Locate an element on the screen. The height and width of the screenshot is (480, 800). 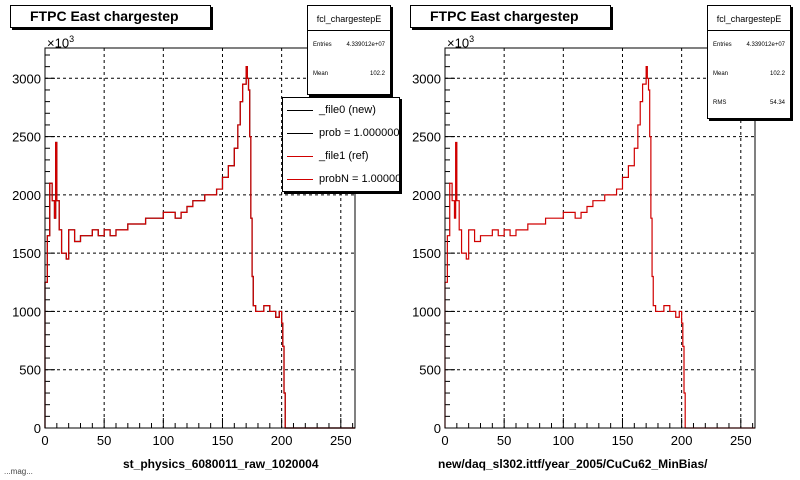
right-title-box: FTPC East chargestep is located at coordinates (510, 16).